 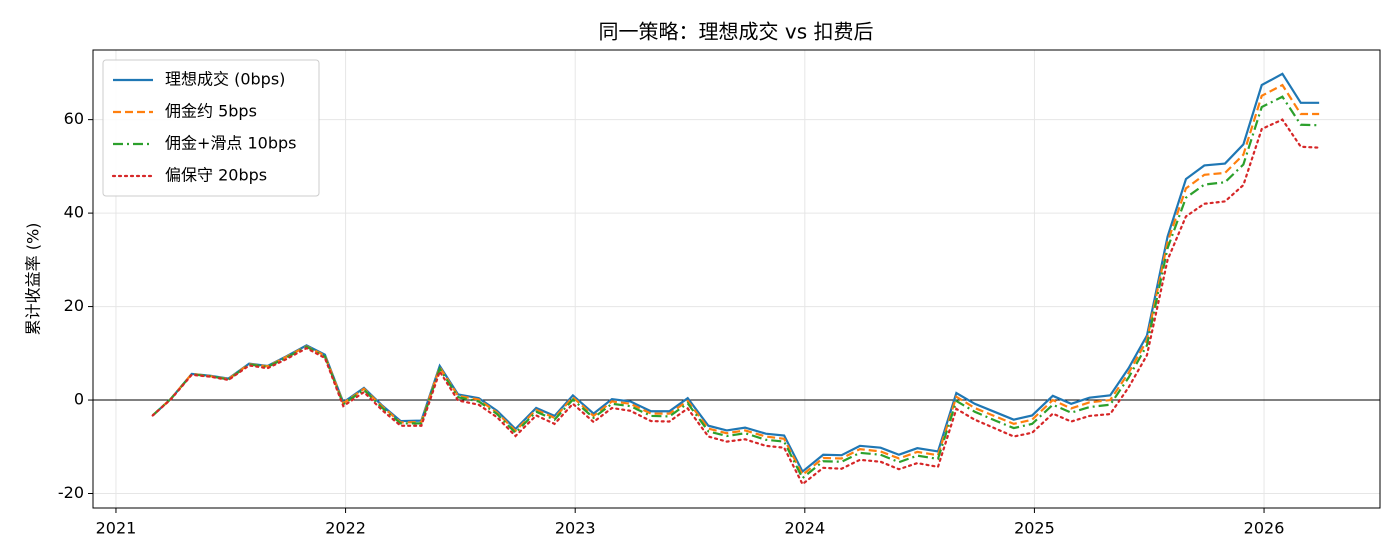 What do you see at coordinates (736, 32) in the screenshot?
I see `chart-title: 同一策略：理想成交 vs 扣费后` at bounding box center [736, 32].